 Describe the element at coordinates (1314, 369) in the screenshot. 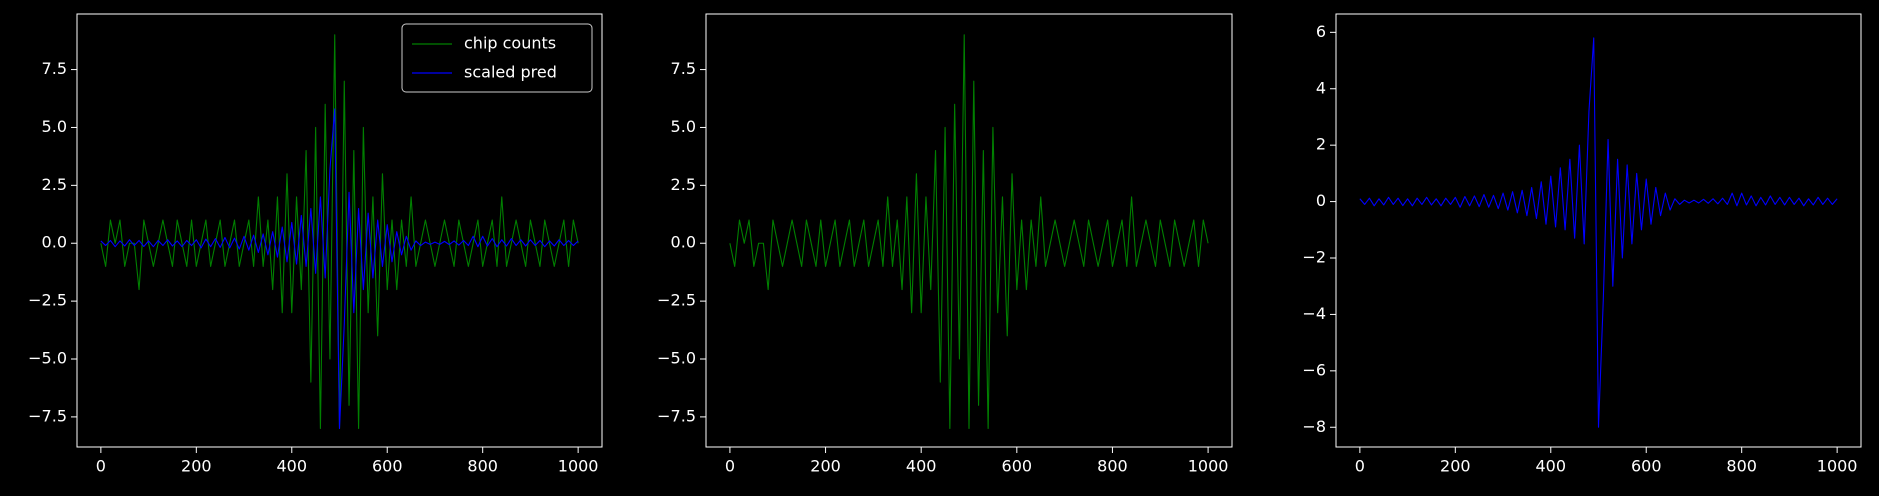

I see `y-tick-label: −6` at that location.